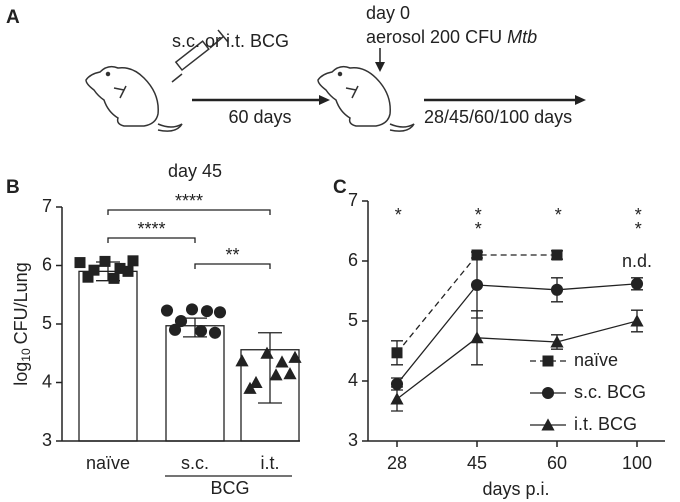 Image resolution: width=680 pixels, height=502 pixels. What do you see at coordinates (498, 117) in the screenshot?
I see `timepoints-label: 28/45/60/100 days` at bounding box center [498, 117].